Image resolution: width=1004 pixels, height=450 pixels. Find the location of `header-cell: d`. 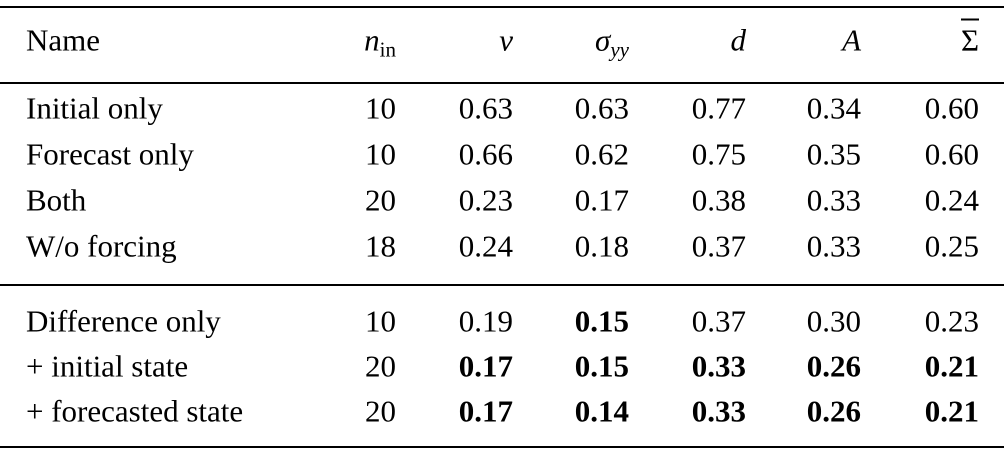

header-cell: d is located at coordinates (739, 40).